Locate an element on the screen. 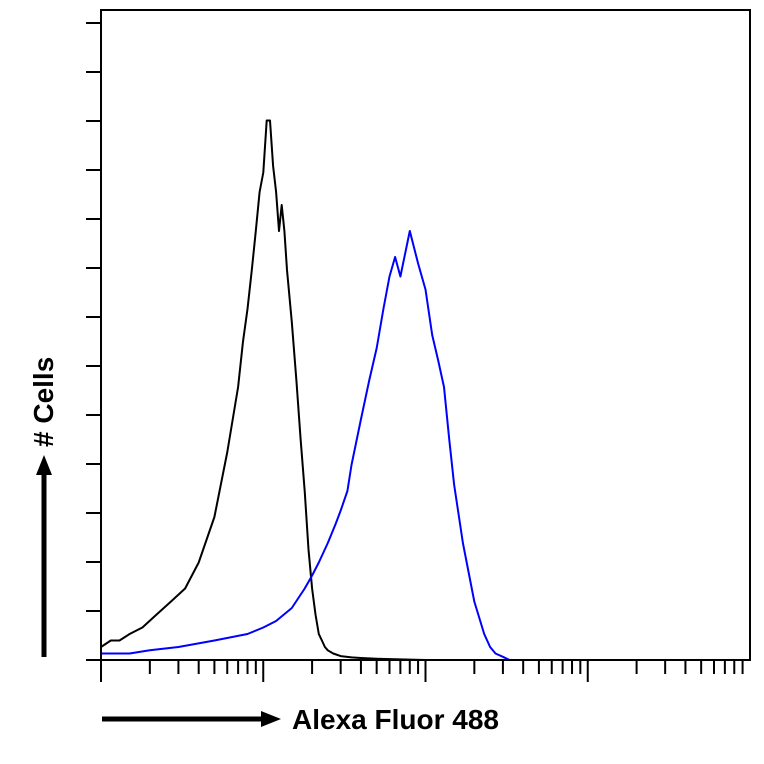  y-axis-arrow-head is located at coordinates (44, 465).